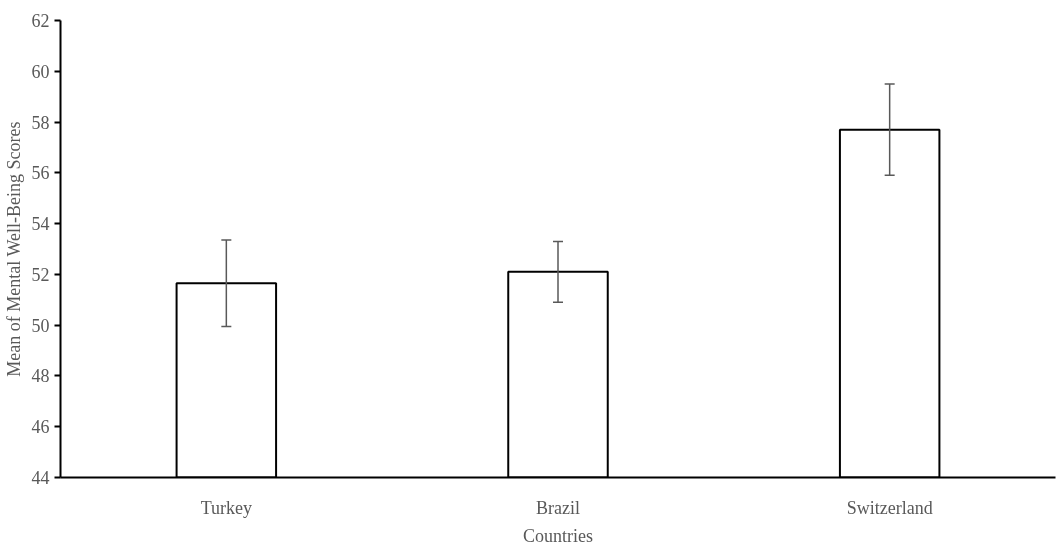  What do you see at coordinates (889, 507) in the screenshot?
I see `x-tick-label: Switzerland` at bounding box center [889, 507].